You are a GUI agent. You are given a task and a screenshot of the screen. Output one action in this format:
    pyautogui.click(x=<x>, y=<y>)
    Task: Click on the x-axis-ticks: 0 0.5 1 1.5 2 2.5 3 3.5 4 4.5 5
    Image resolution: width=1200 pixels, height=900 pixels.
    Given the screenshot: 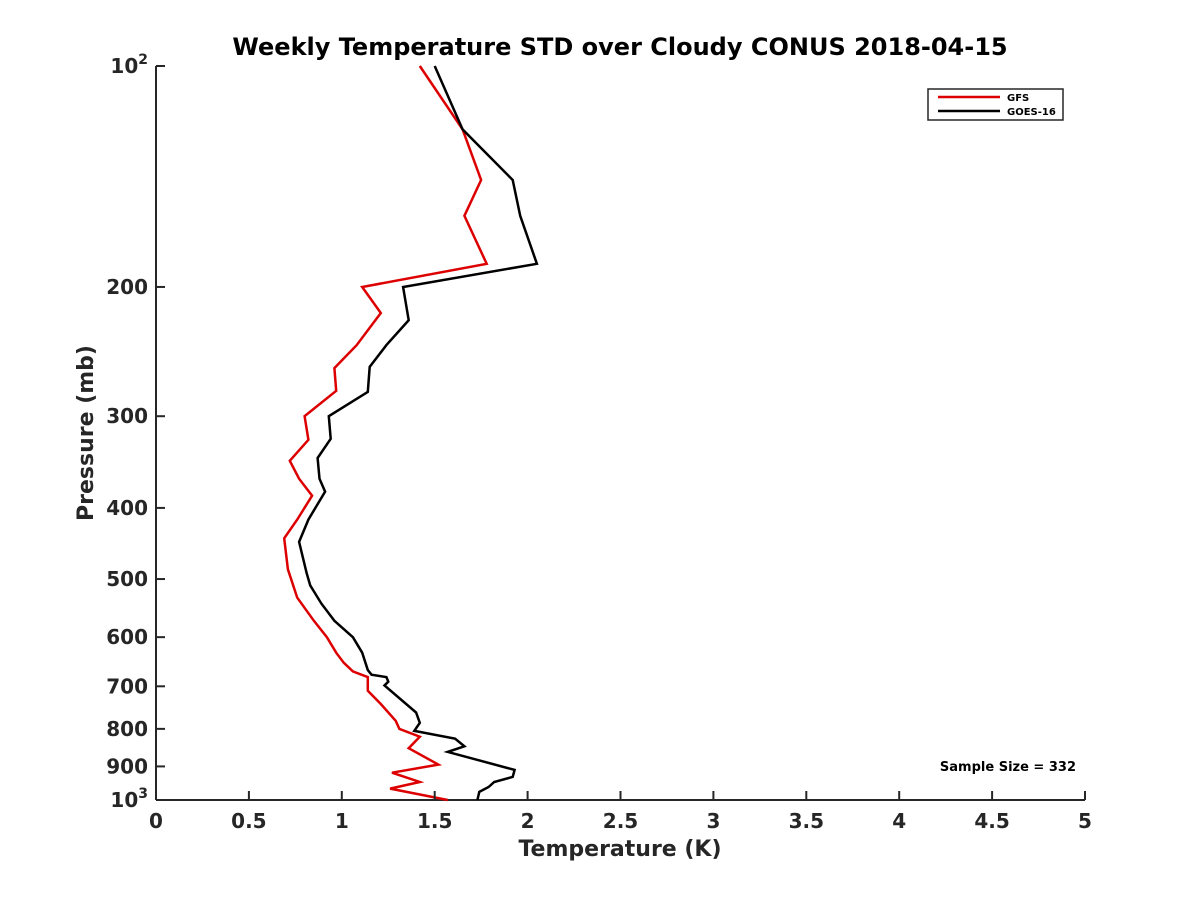 What is the action you would take?
    pyautogui.click(x=620, y=812)
    